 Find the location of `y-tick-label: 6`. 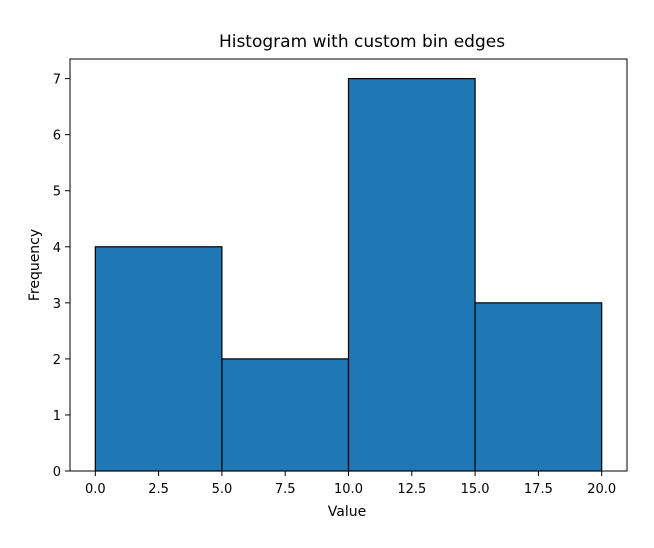

y-tick-label: 6 is located at coordinates (57, 136).